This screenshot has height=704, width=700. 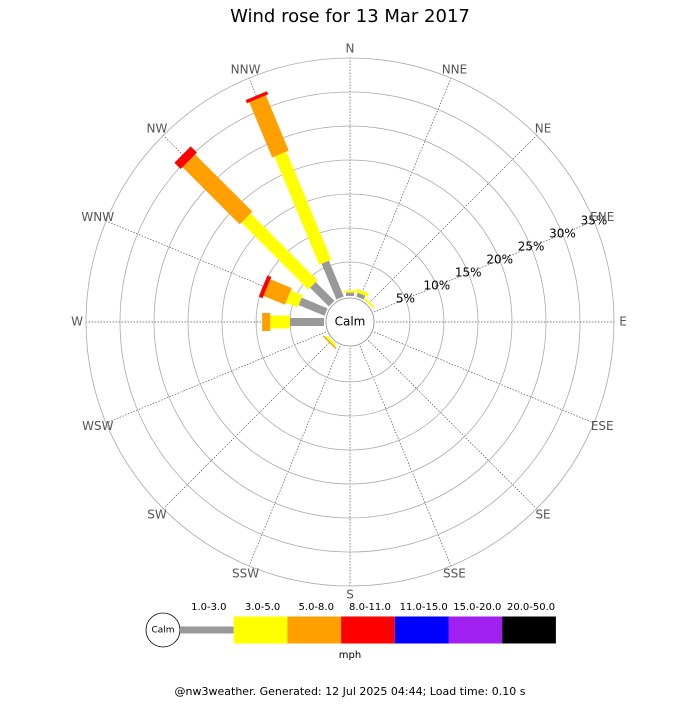 I want to click on calm-circle, so click(x=350, y=322).